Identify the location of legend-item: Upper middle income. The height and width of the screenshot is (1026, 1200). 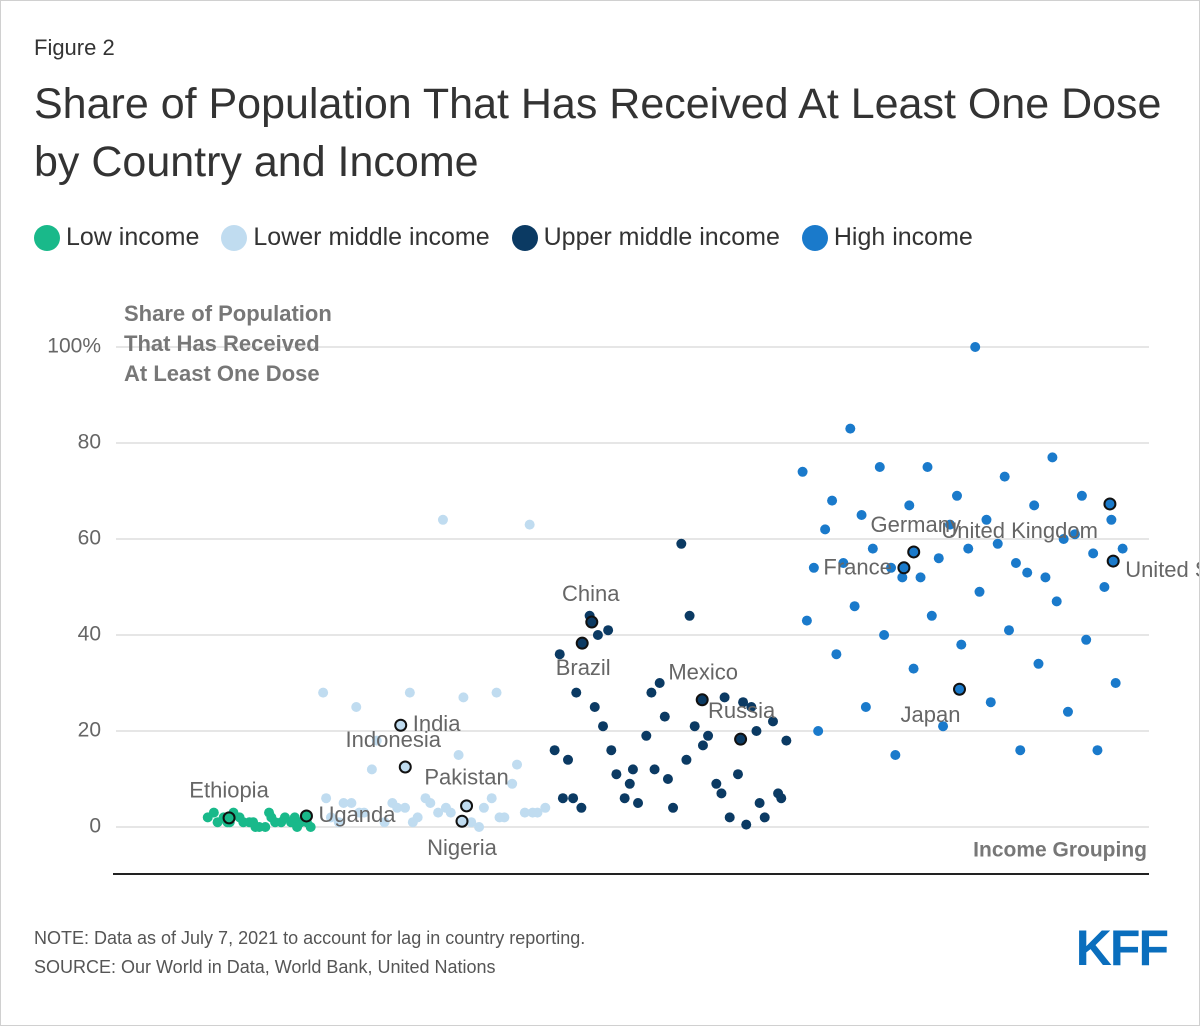
(645, 237).